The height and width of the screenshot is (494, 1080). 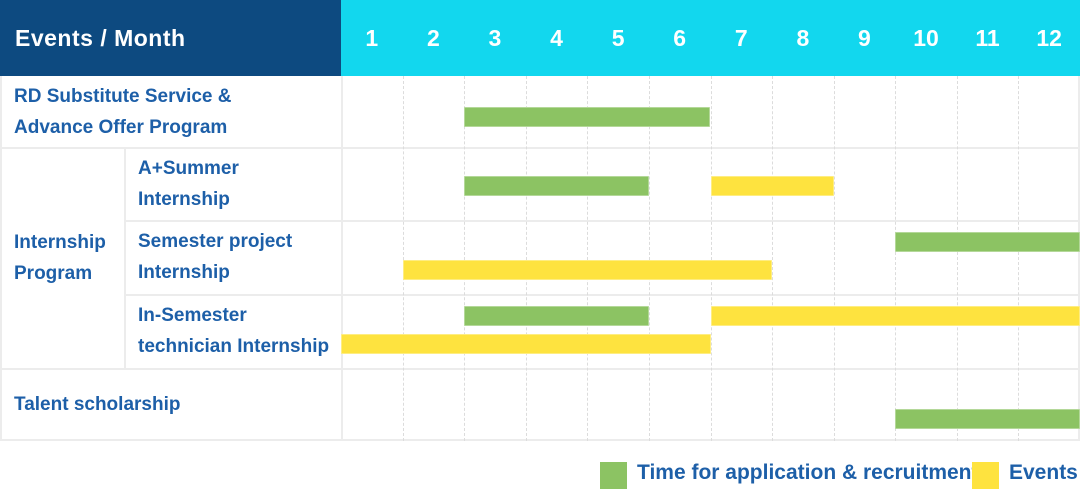 I want to click on talent-application-bar, so click(x=987, y=419).